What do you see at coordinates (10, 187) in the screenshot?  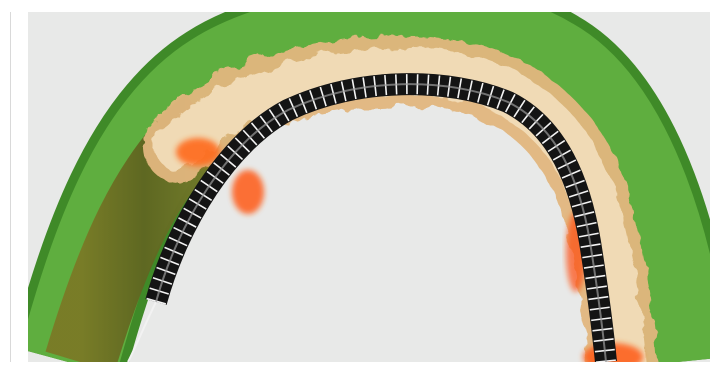 I see `left-divider` at bounding box center [10, 187].